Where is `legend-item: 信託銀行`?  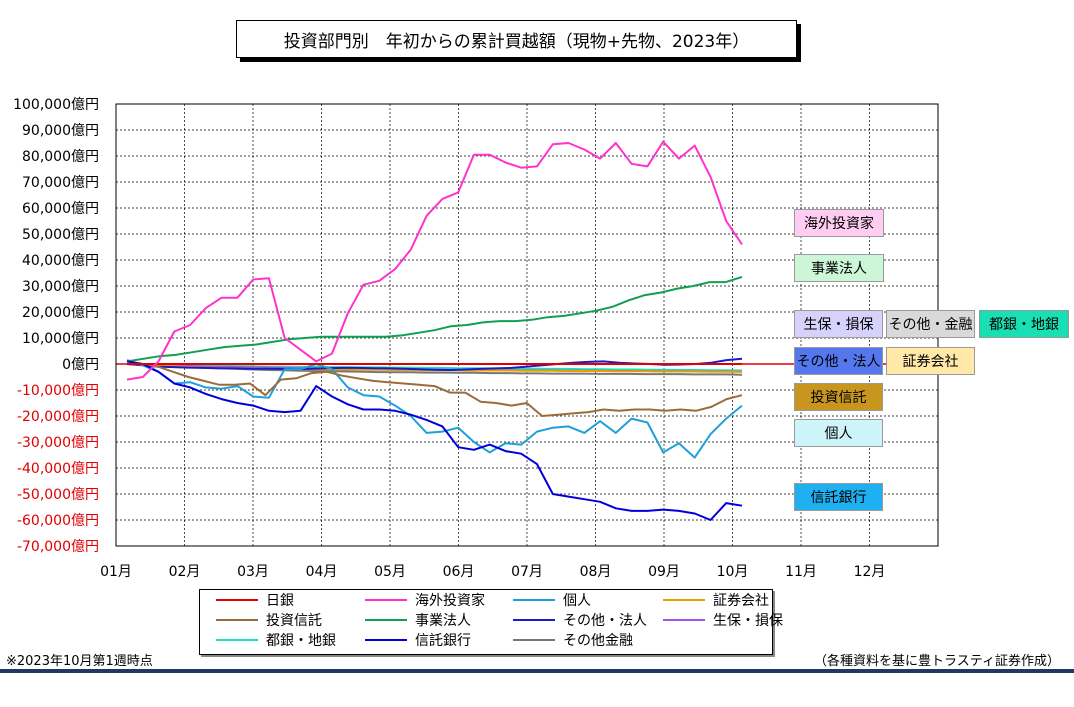
legend-item: 信託銀行 is located at coordinates (418, 640).